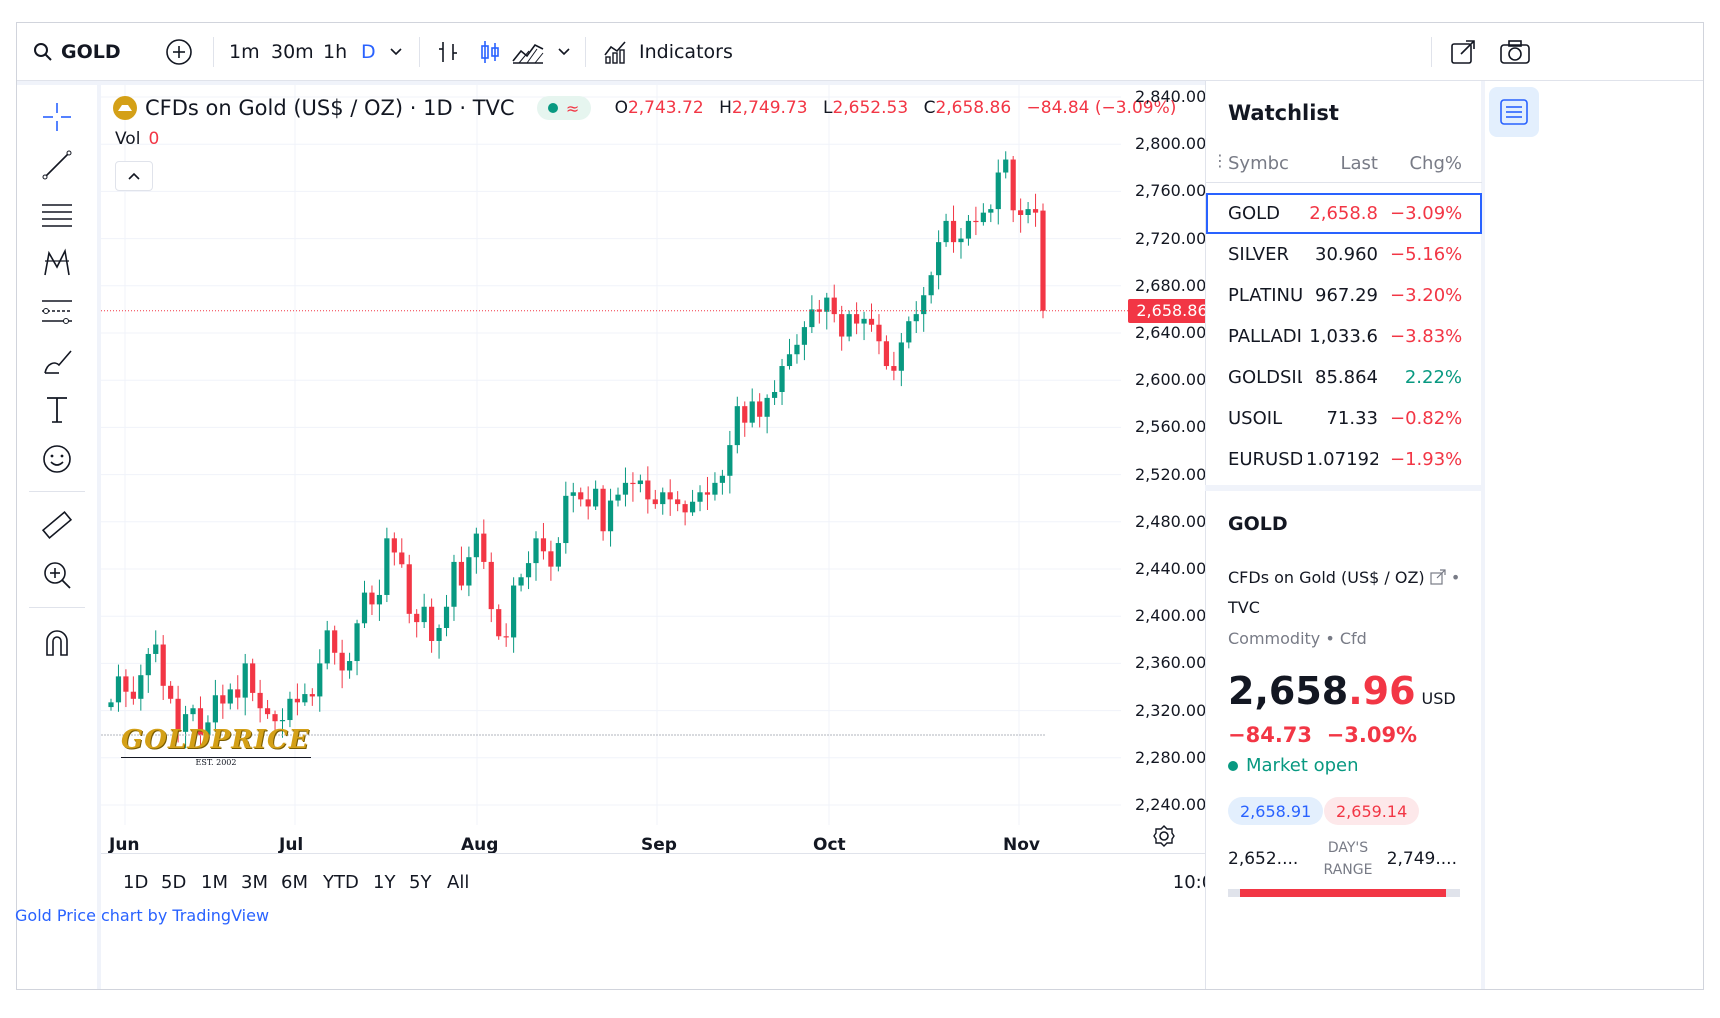  Describe the element at coordinates (1265, 336) in the screenshot. I see `row-symbol: PALLADI` at that location.